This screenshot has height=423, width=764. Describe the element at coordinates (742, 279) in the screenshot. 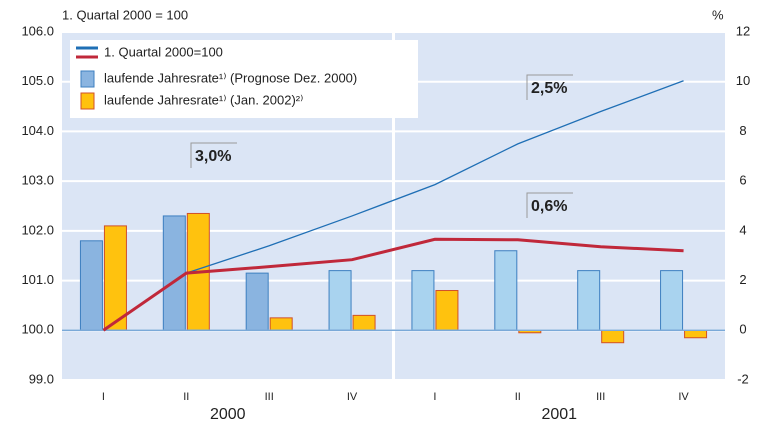

I see `y2-tick-label: 2` at that location.